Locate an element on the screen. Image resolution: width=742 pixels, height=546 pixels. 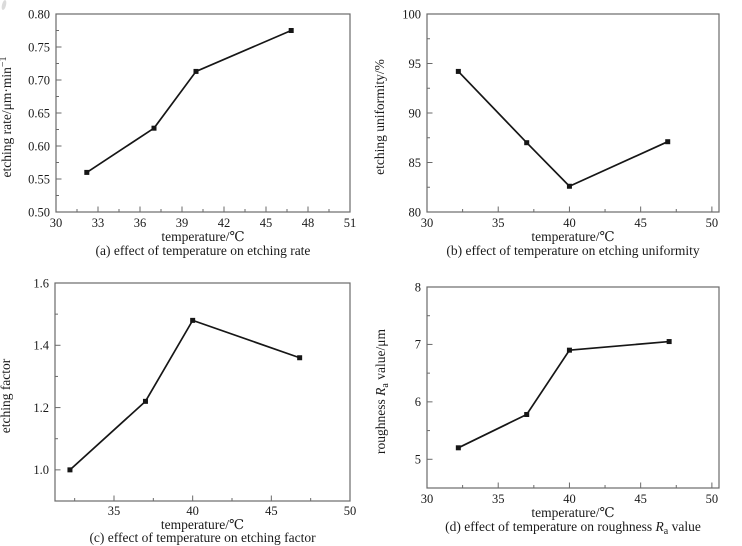
y-axis-title: roughness Ra value/μm is located at coordinates (382, 391).